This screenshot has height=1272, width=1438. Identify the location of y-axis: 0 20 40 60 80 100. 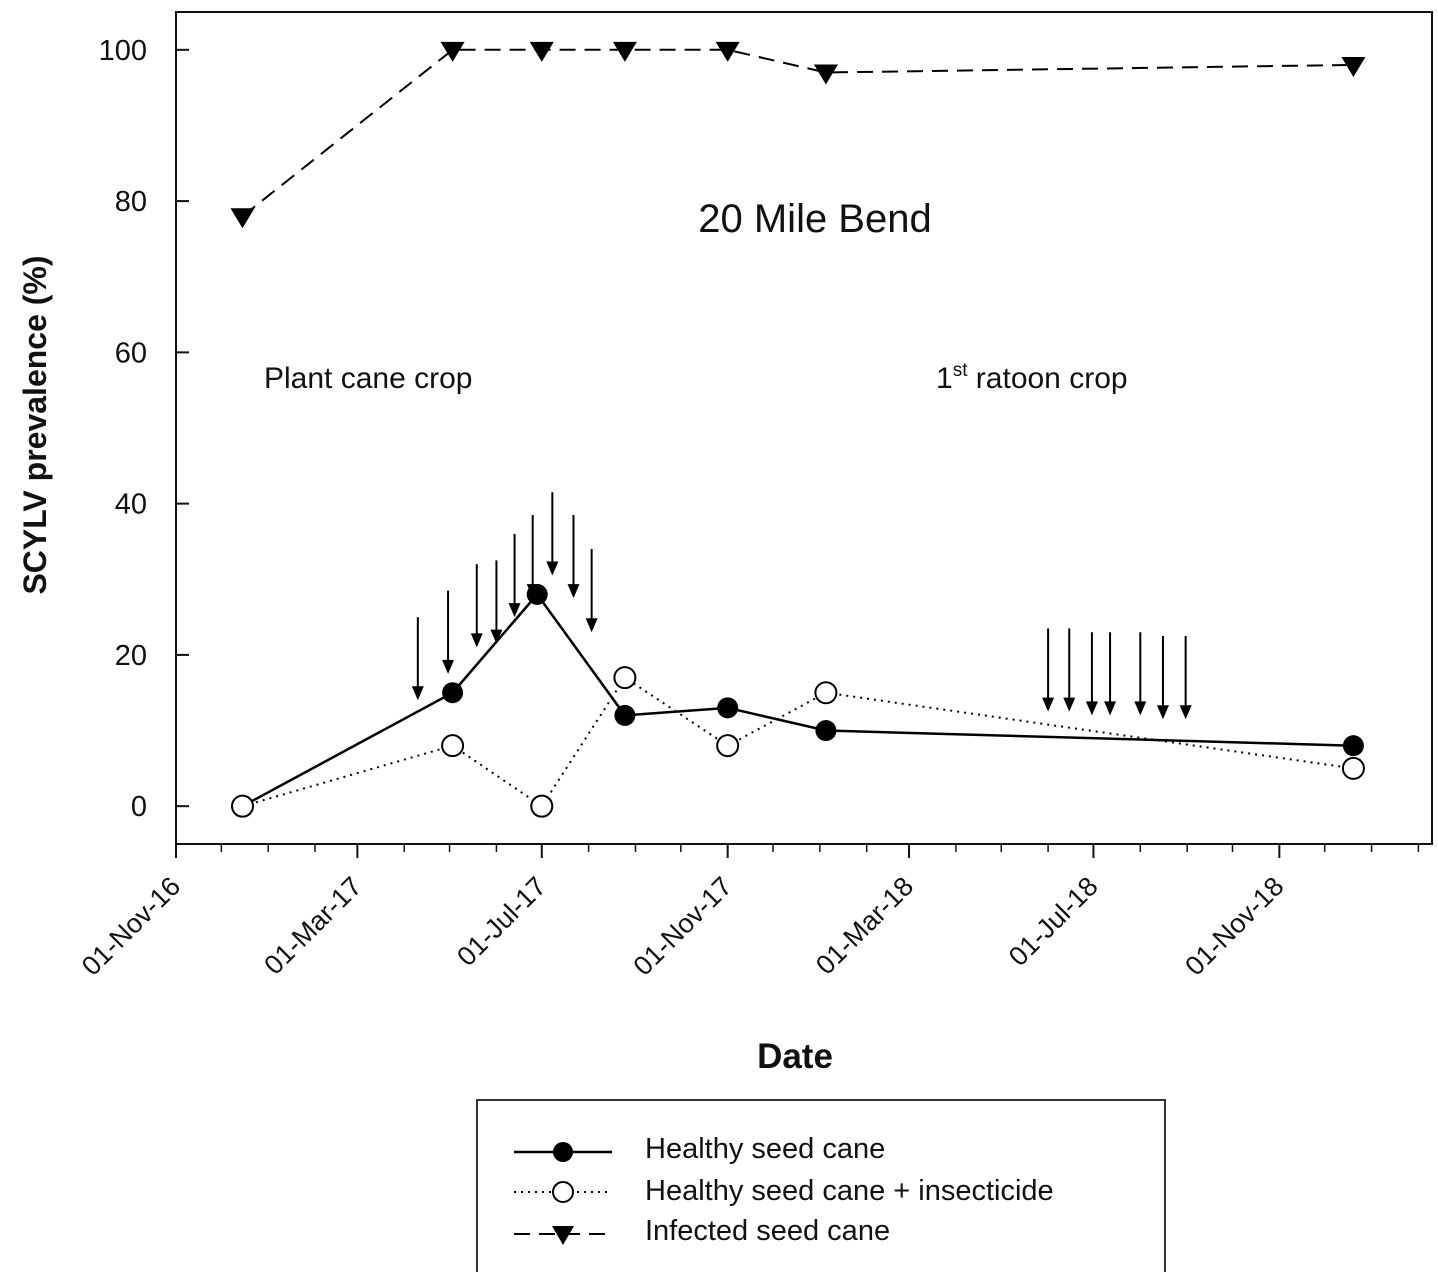
(144, 429).